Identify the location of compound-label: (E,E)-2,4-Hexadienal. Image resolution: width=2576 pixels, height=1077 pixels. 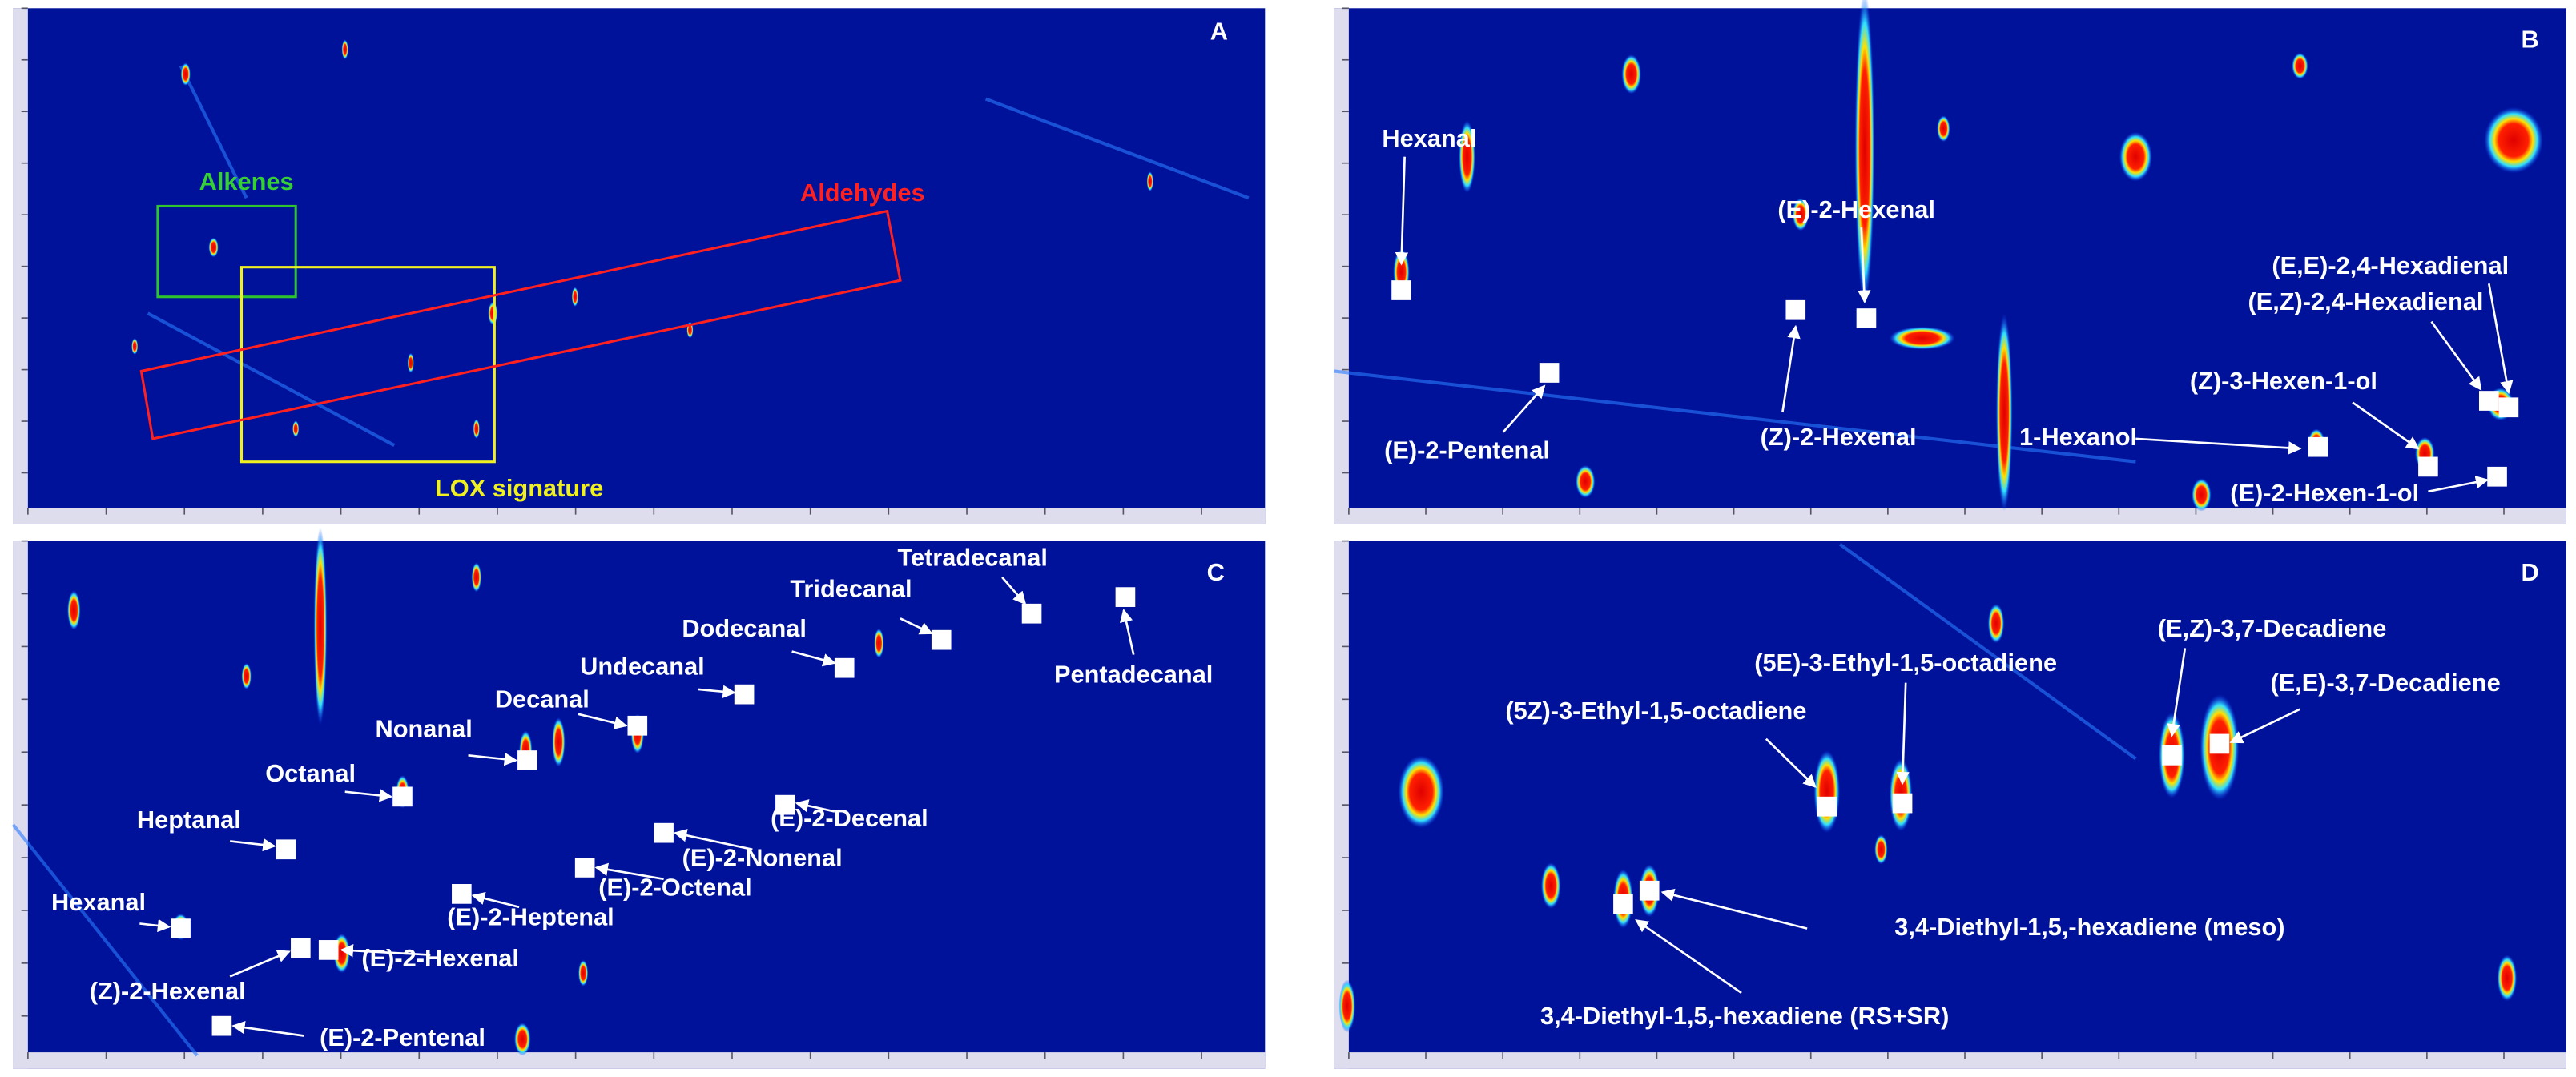
(2390, 265).